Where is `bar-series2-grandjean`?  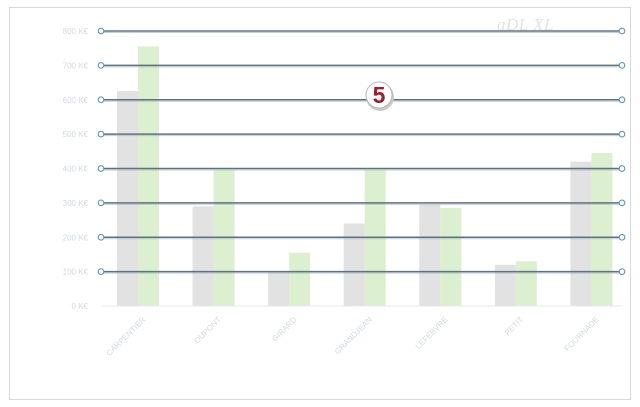
bar-series2-grandjean is located at coordinates (375, 238).